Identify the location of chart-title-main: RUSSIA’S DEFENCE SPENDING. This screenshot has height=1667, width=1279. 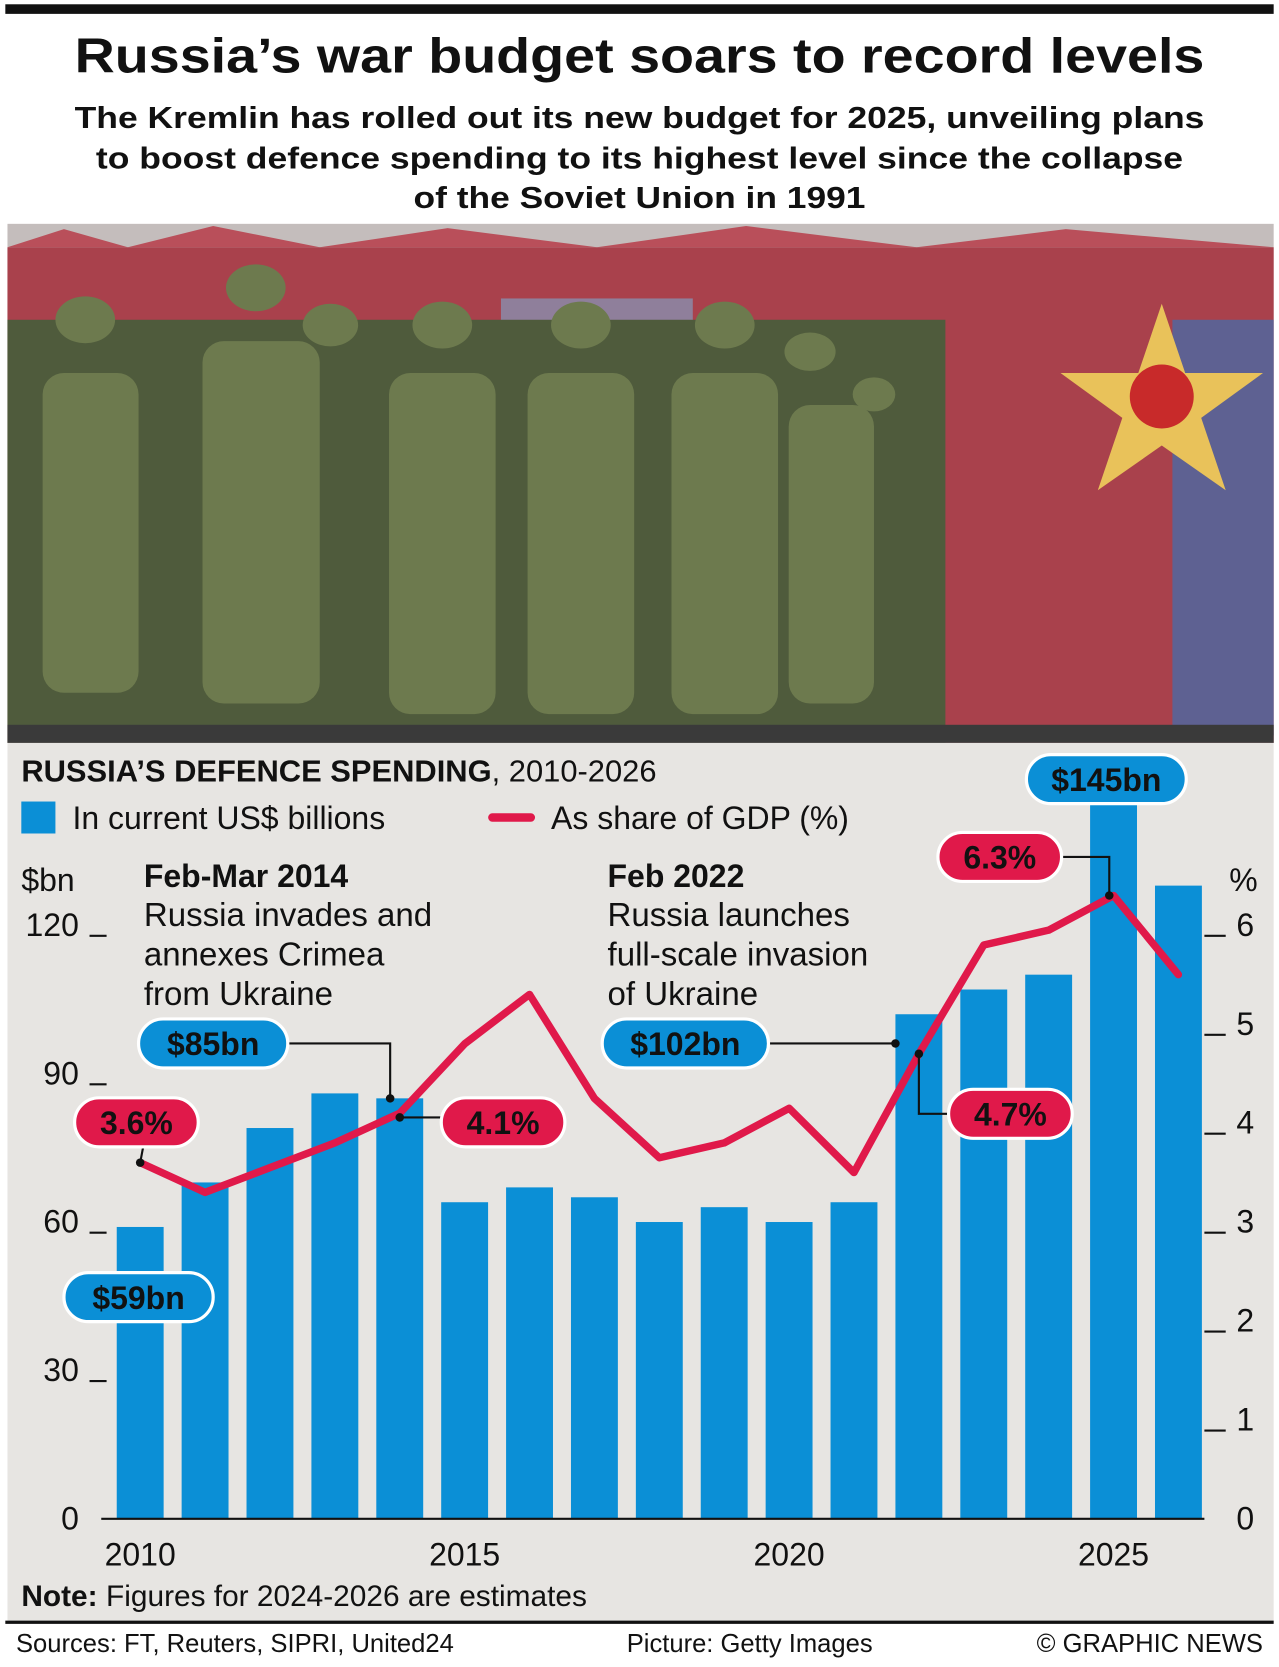
(256, 770).